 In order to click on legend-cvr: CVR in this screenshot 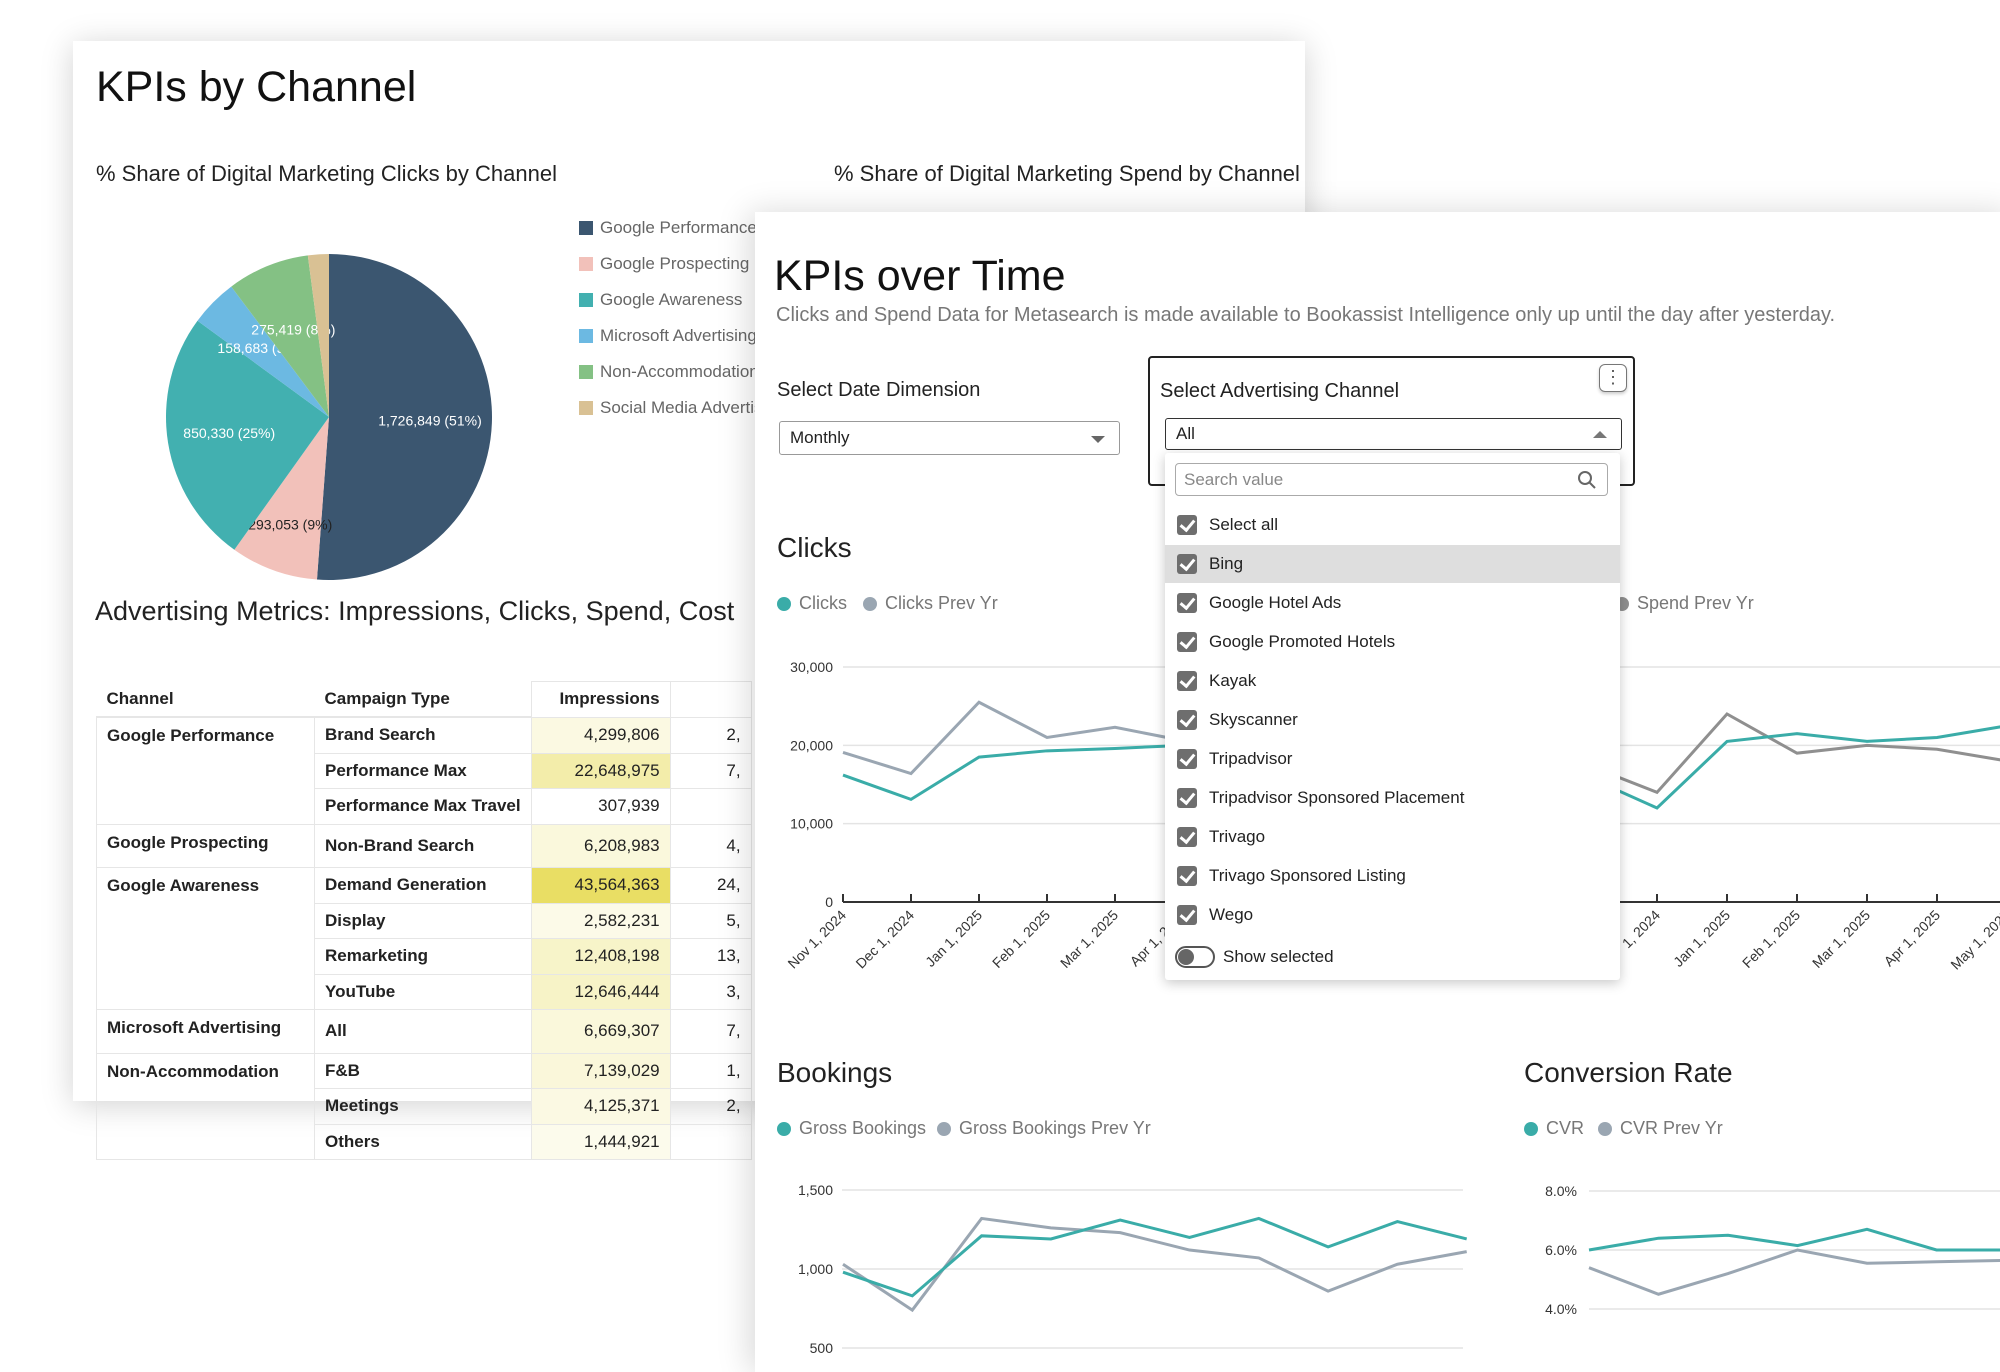, I will do `click(1554, 1128)`.